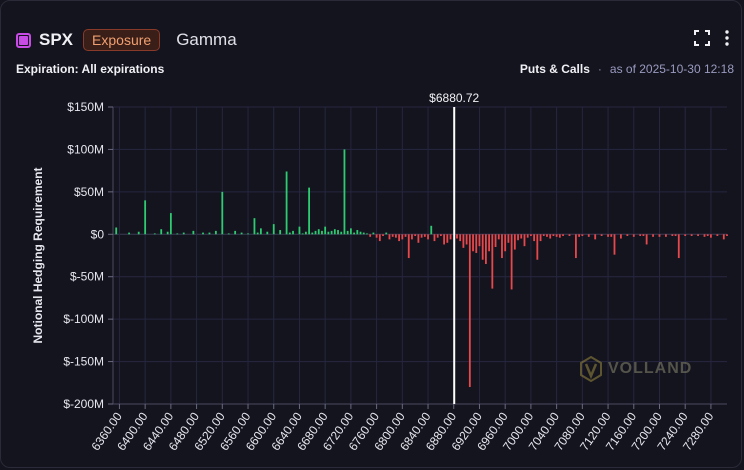  Describe the element at coordinates (87, 277) in the screenshot. I see `y-tick-label: $-50M` at that location.